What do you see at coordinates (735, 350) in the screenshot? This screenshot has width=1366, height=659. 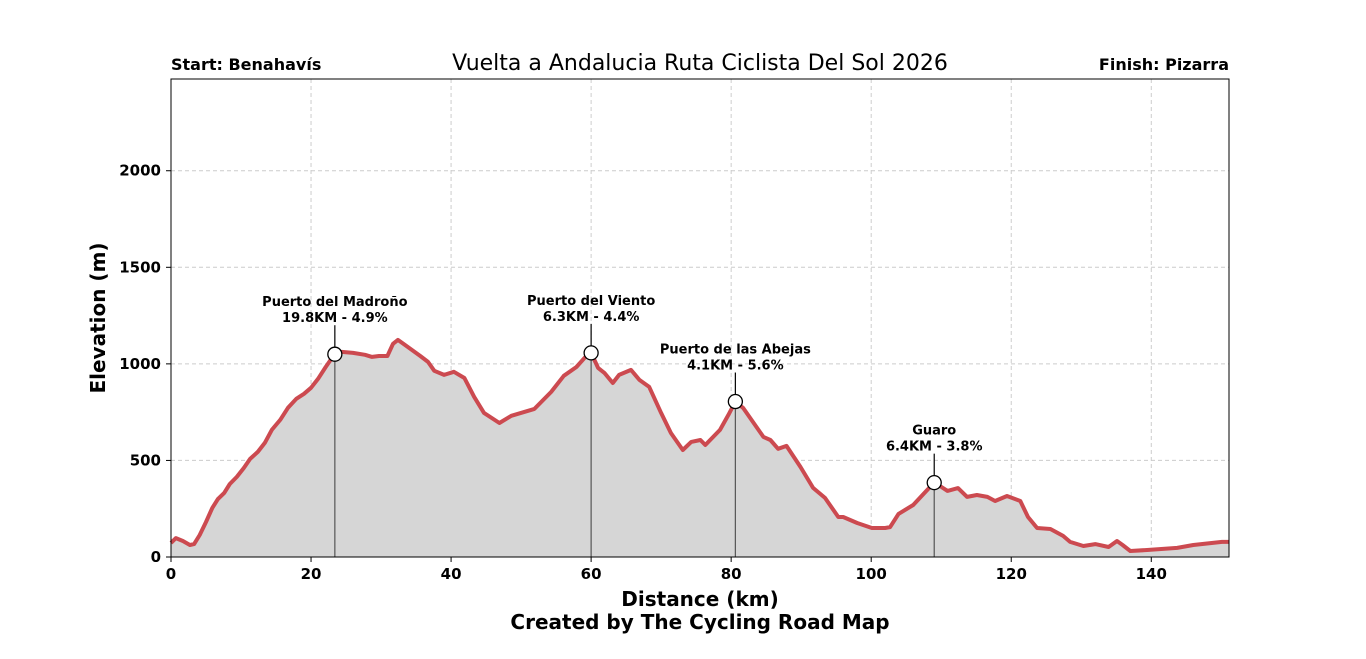 I see `climb-name: Puerto de las Abejas` at bounding box center [735, 350].